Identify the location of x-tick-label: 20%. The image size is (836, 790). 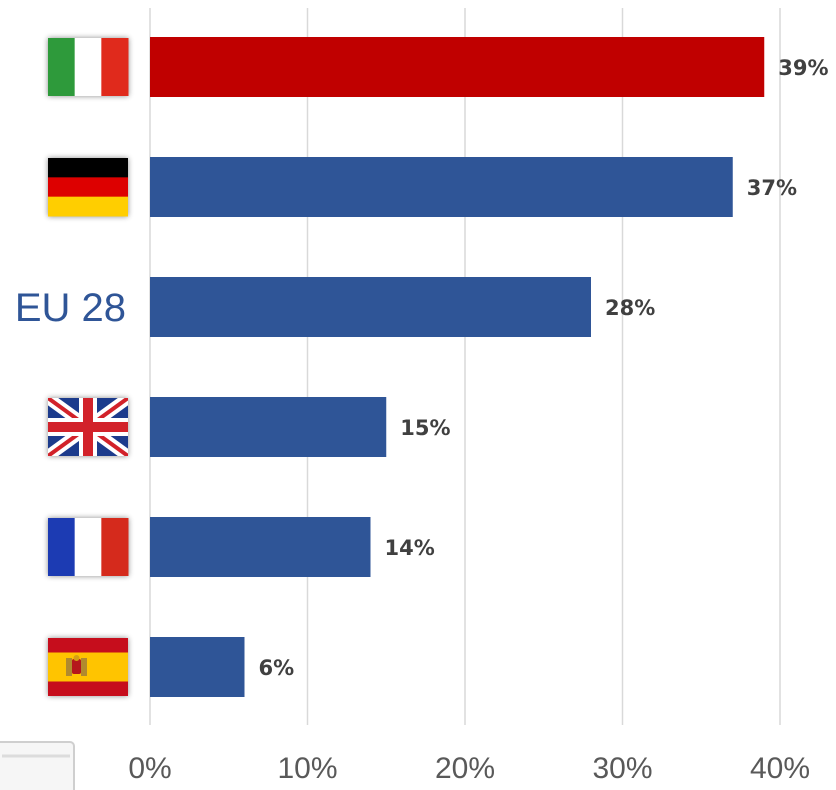
(465, 768).